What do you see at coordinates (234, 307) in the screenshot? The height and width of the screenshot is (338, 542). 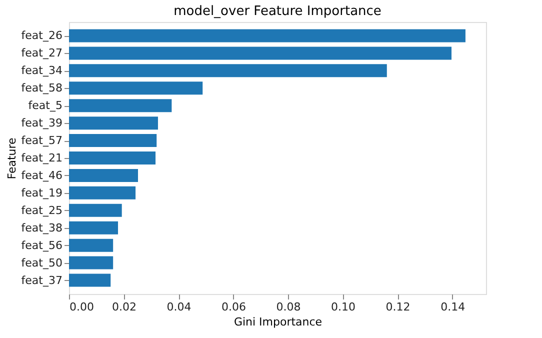 I see `x-tick-label: 0.06` at bounding box center [234, 307].